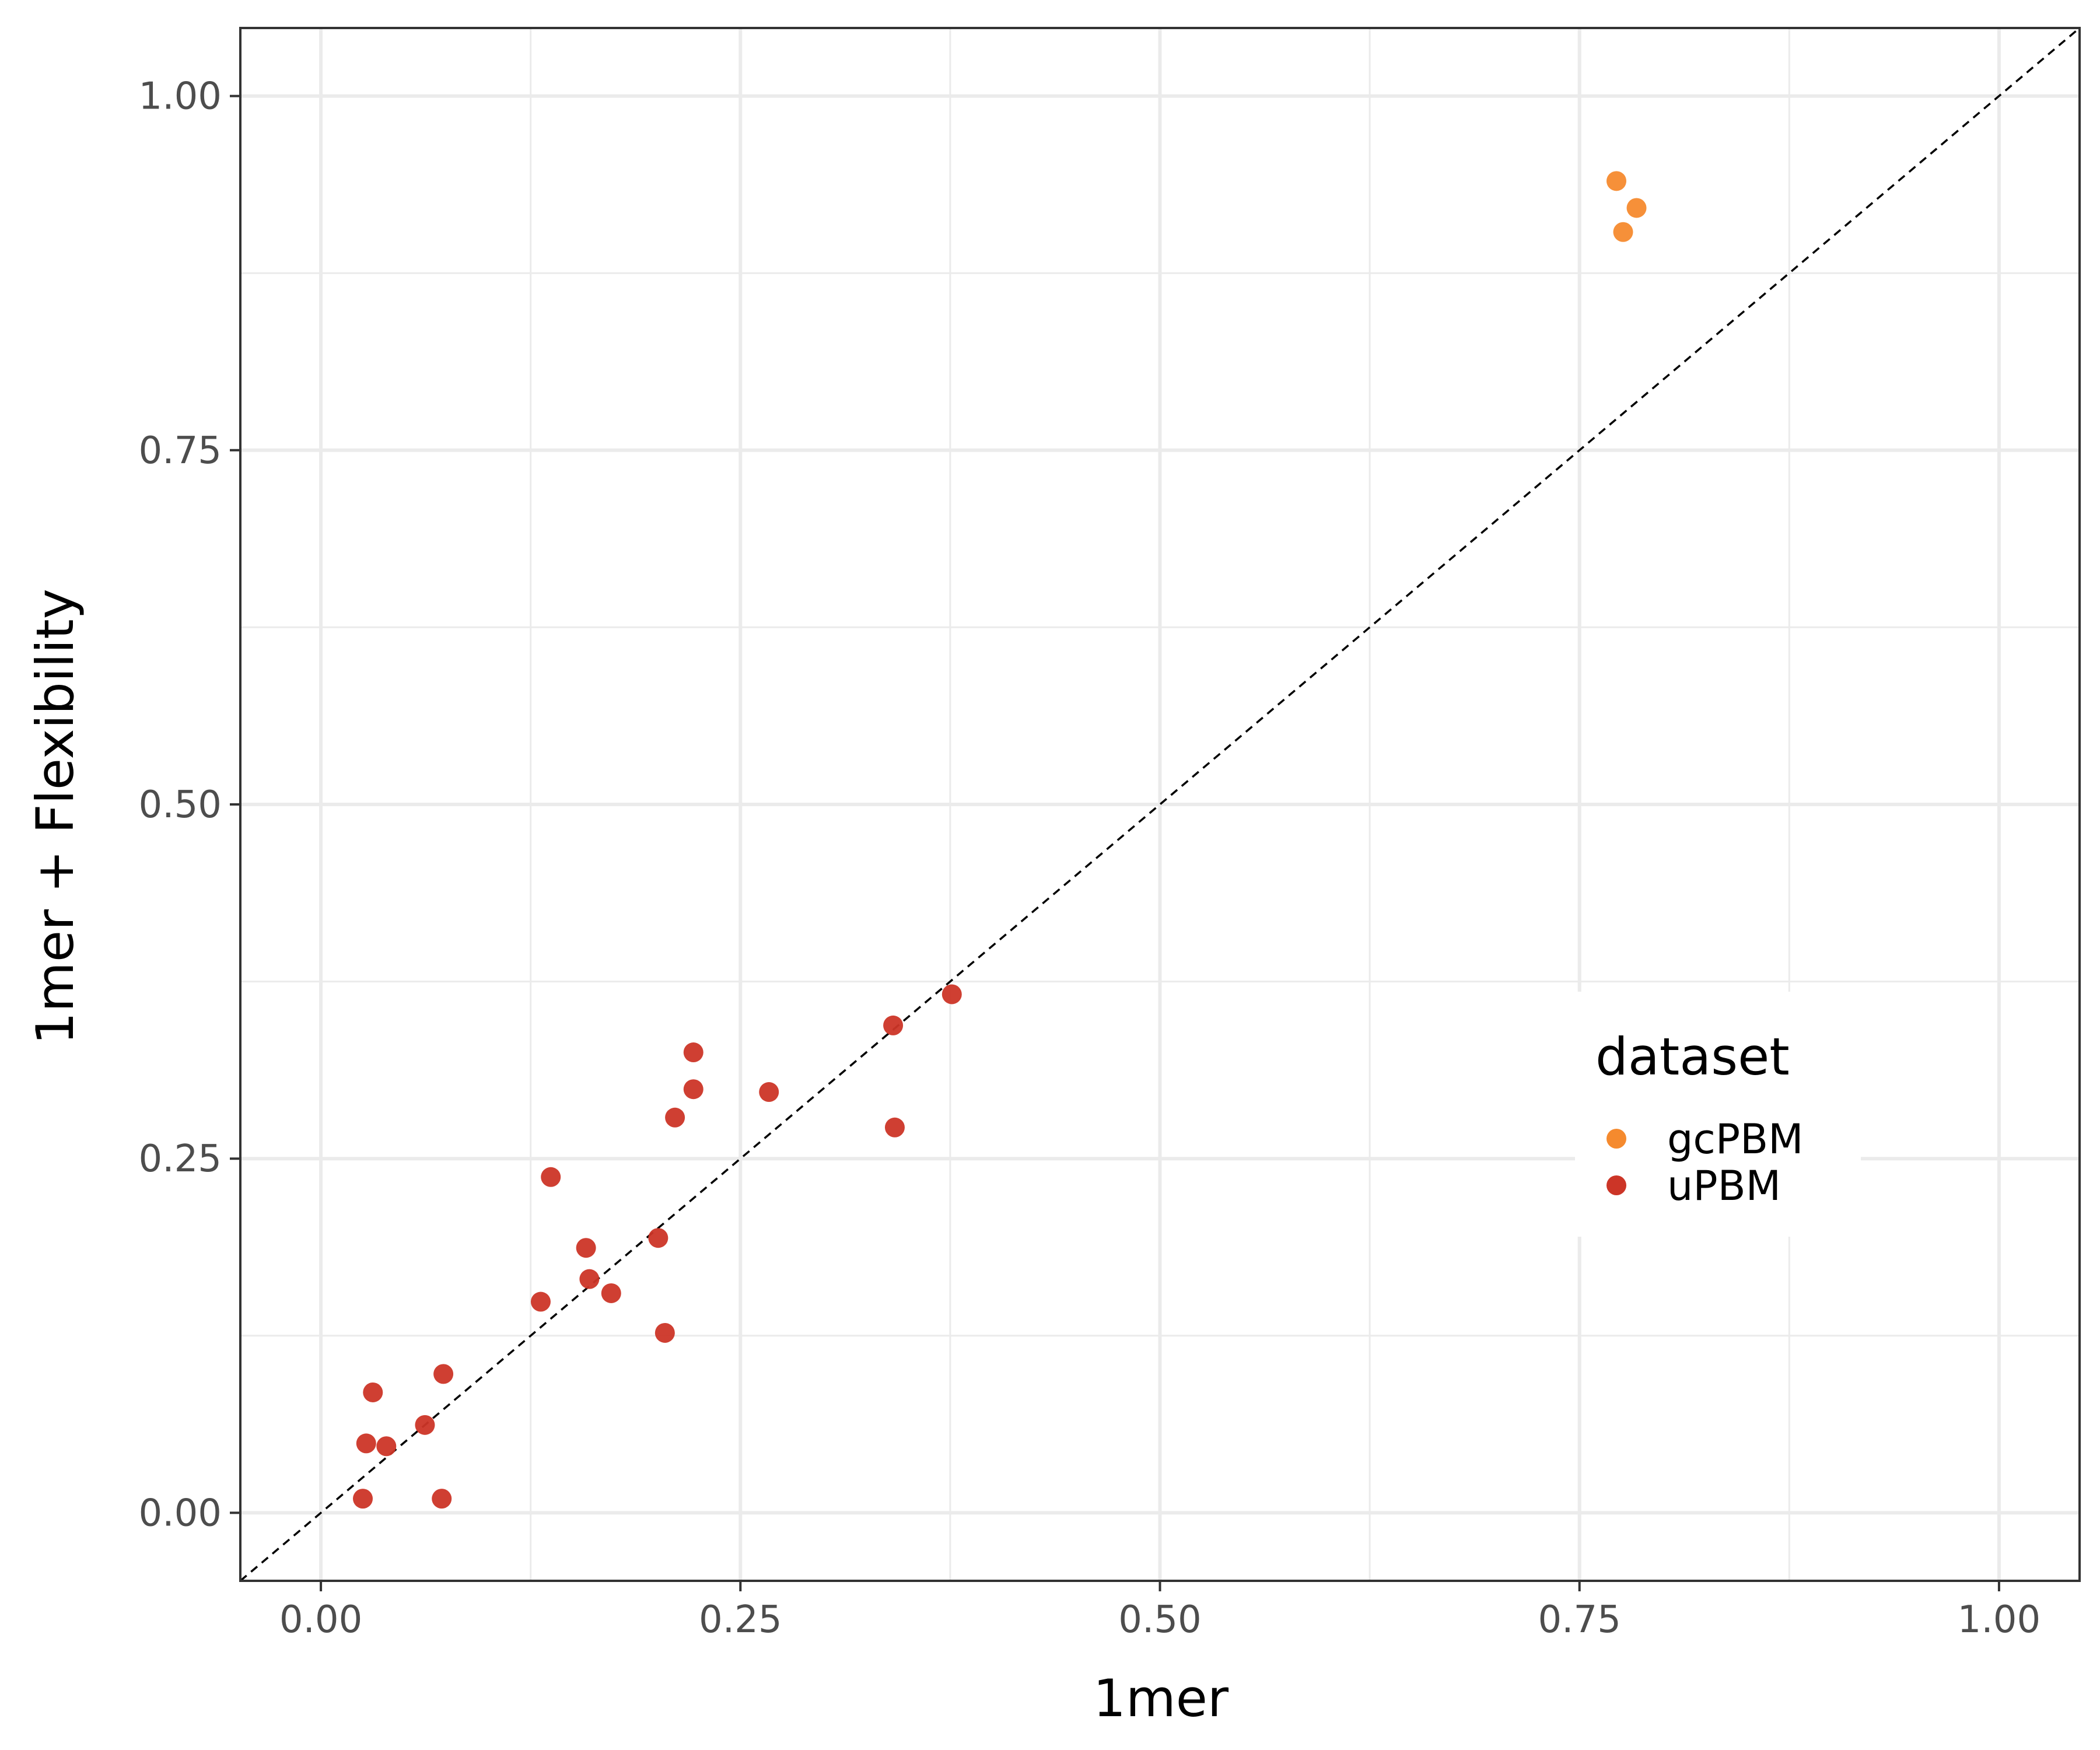 The height and width of the screenshot is (1750, 2100). Describe the element at coordinates (1161, 1698) in the screenshot. I see `x-axis-title: 1mer` at that location.